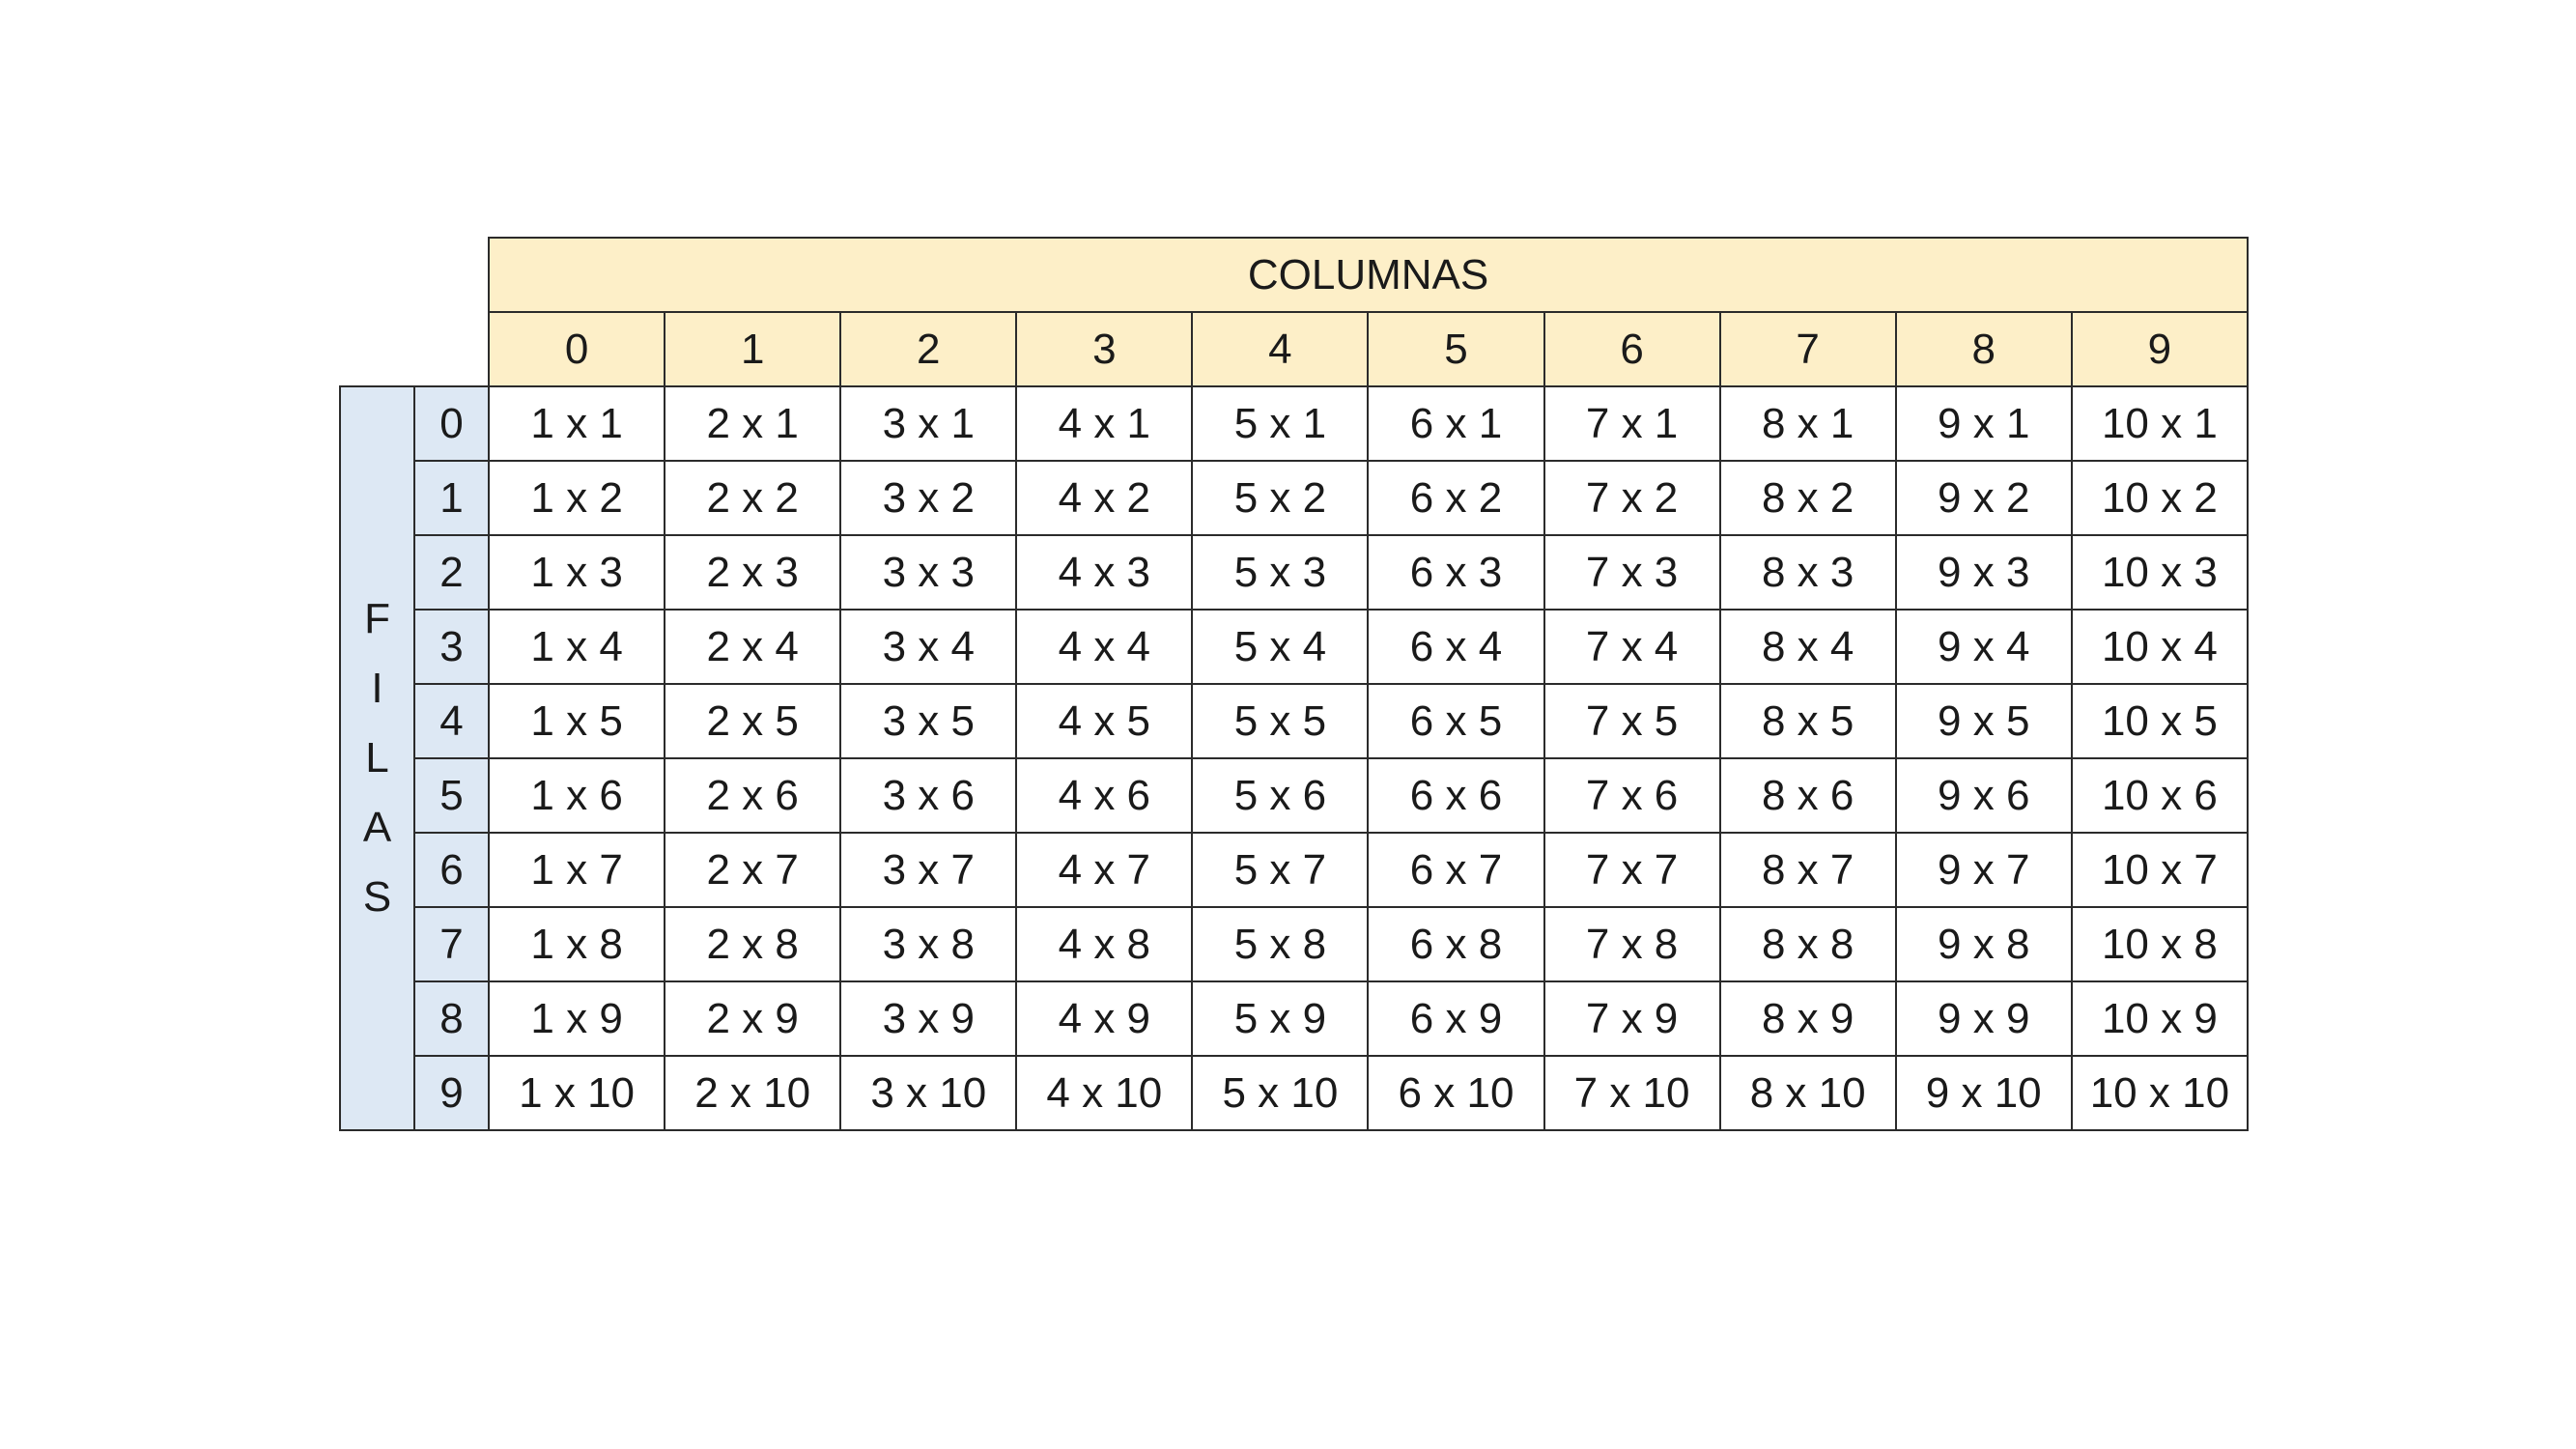  What do you see at coordinates (1456, 1018) in the screenshot?
I see `table-cell: 6 x 9` at bounding box center [1456, 1018].